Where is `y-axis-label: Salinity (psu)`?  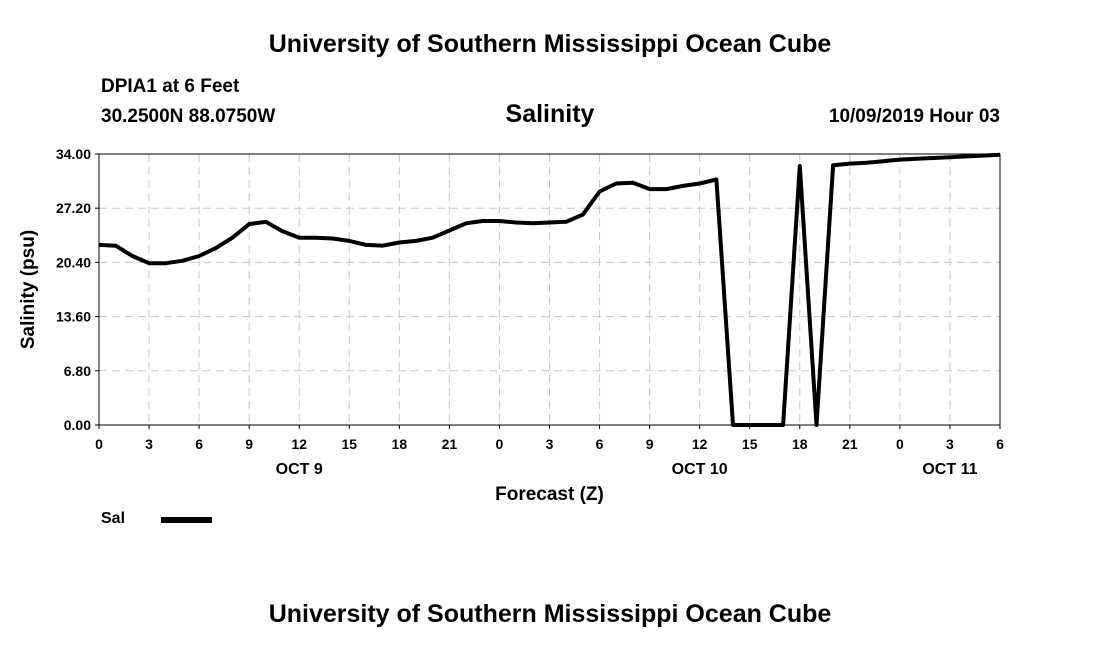
y-axis-label: Salinity (psu) is located at coordinates (28, 289).